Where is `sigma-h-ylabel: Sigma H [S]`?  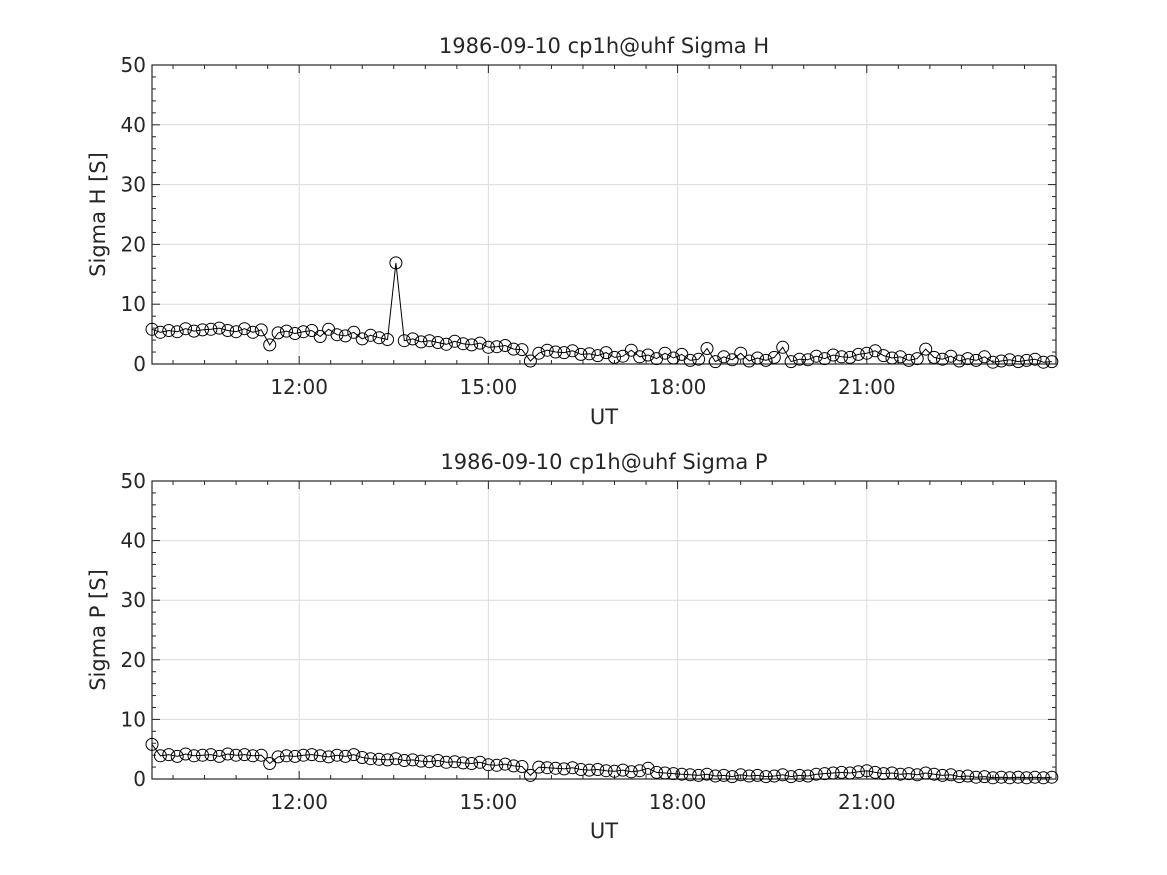 sigma-h-ylabel: Sigma H [S] is located at coordinates (98, 214).